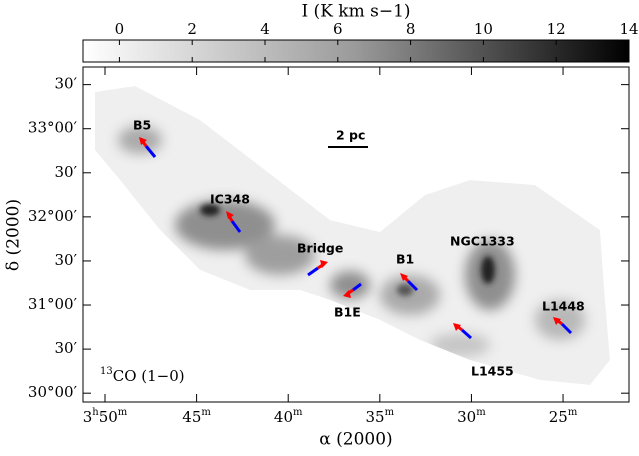 Image resolution: width=639 pixels, height=456 pixels. I want to click on region-label: B1E, so click(347, 312).